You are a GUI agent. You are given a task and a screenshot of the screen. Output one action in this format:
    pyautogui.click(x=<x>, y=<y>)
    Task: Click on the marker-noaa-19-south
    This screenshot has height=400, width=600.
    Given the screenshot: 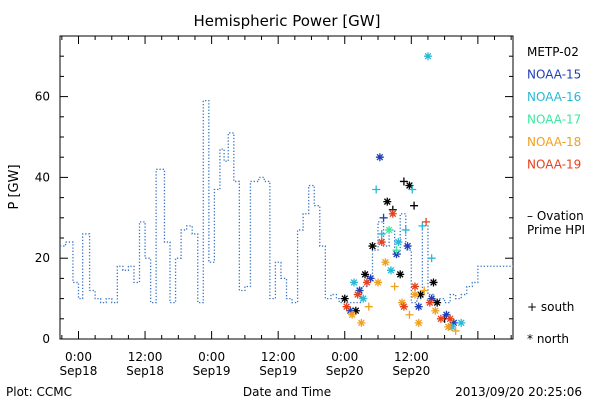 What is the action you would take?
    pyautogui.click(x=426, y=221)
    